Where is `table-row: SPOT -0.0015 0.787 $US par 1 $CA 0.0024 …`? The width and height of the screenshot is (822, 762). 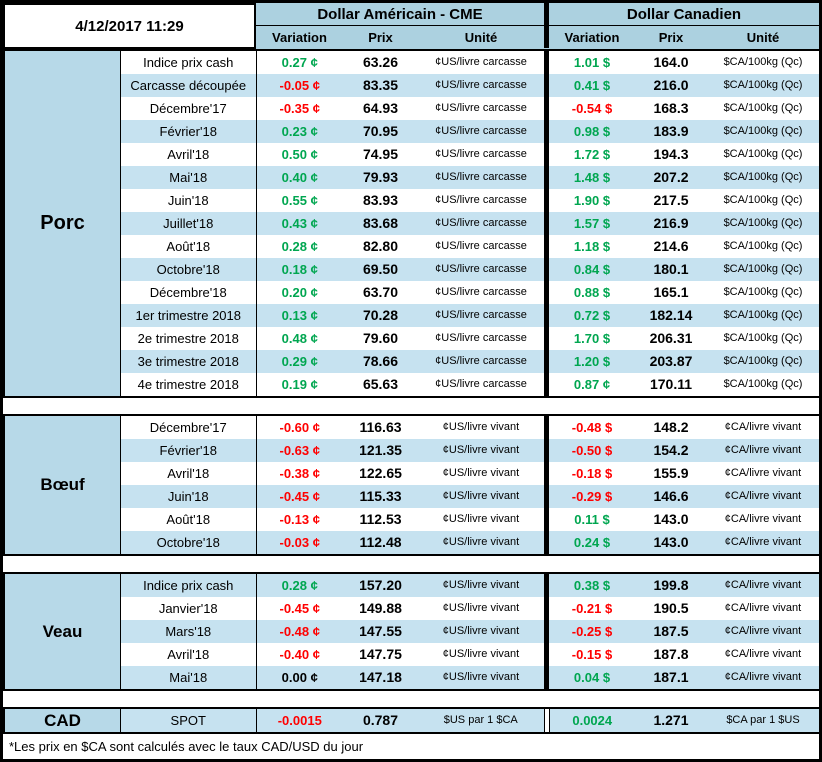
table-row: SPOT -0.0015 0.787 $US par 1 $CA 0.0024 … is located at coordinates (470, 720).